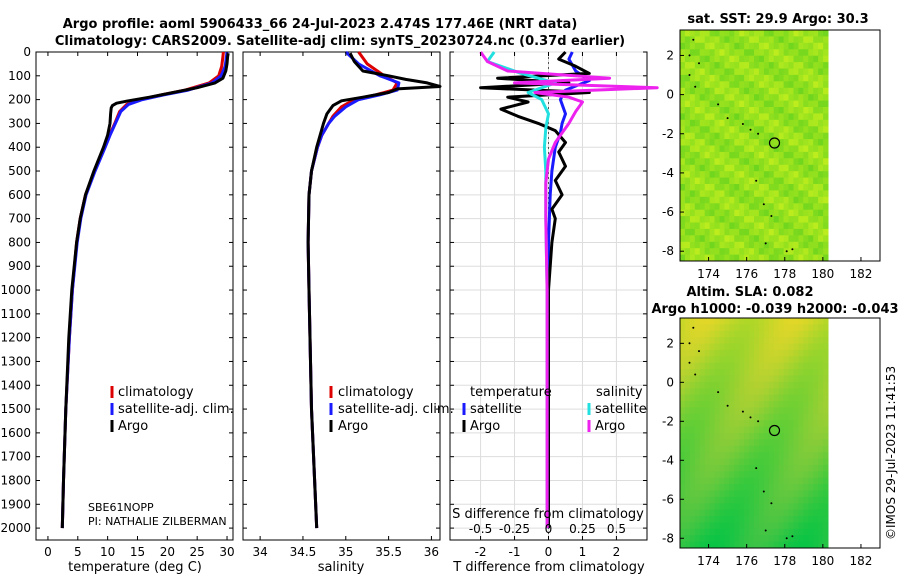  Describe the element at coordinates (860, 274) in the screenshot. I see `lon-tick-label: 182` at that location.